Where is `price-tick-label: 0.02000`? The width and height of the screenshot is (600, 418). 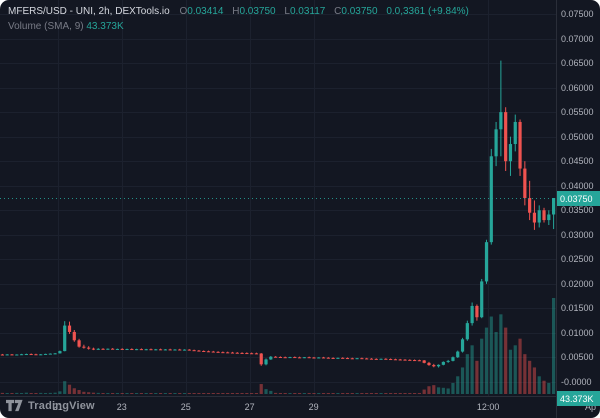
price-tick-label: 0.02000 is located at coordinates (577, 283).